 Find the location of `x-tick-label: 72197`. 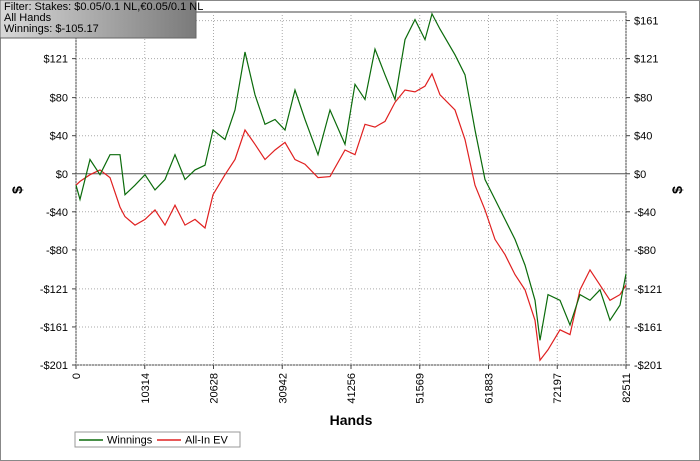

x-tick-label: 72197 is located at coordinates (558, 388).